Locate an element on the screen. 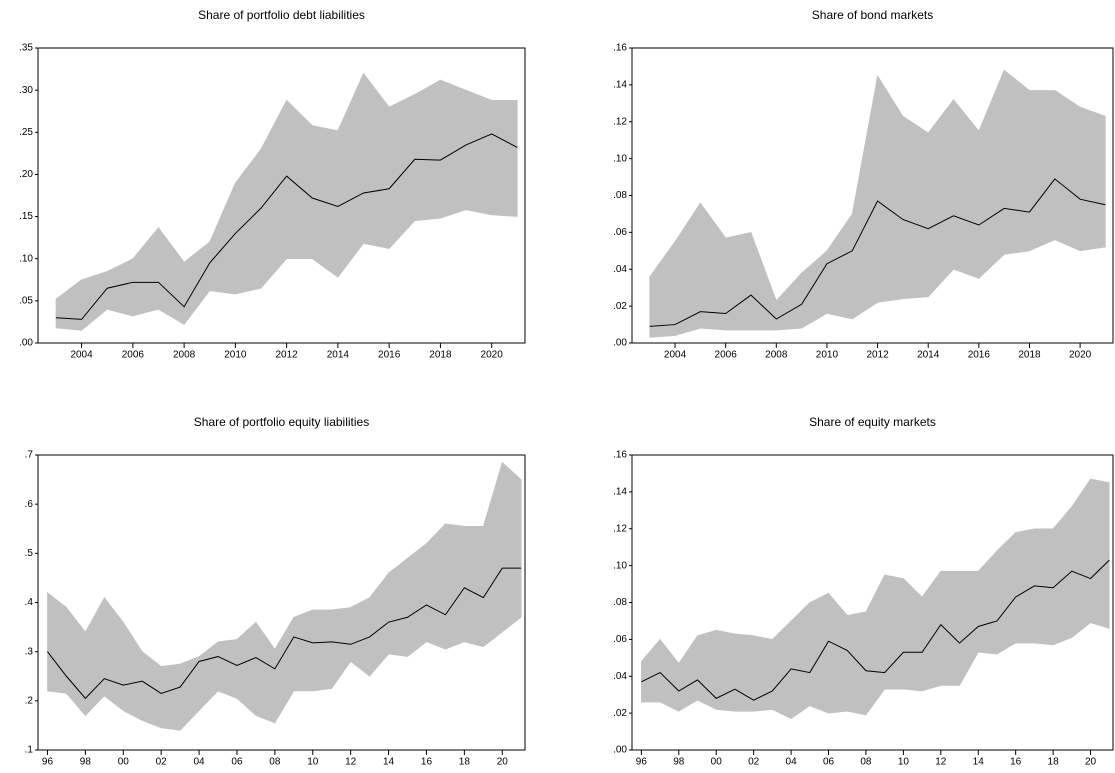 Image resolution: width=1115 pixels, height=773 pixels. x-tick-label: 2010 is located at coordinates (235, 355).